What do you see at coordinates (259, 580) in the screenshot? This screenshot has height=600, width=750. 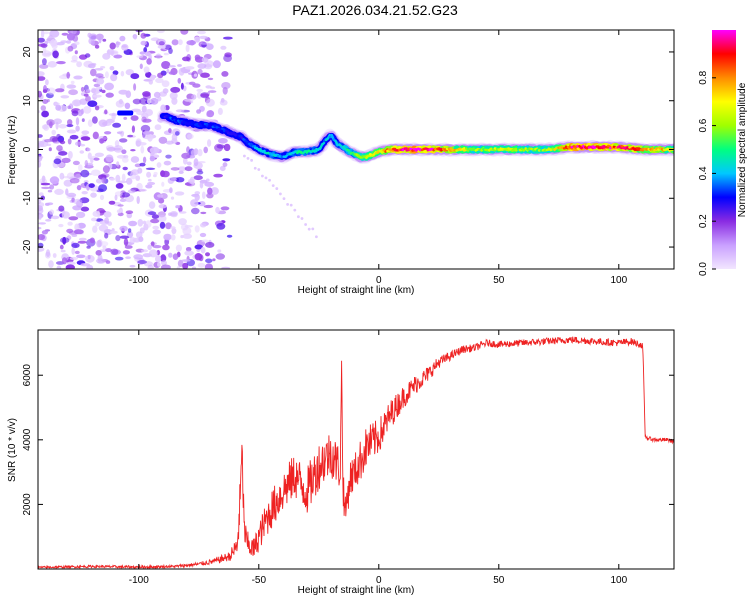 I see `snr-x-tick-label: -50` at bounding box center [259, 580].